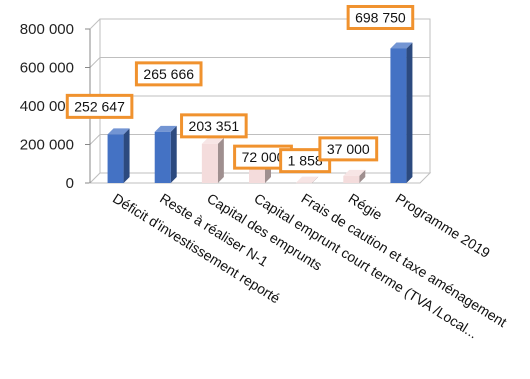 The image size is (530, 379). What do you see at coordinates (47, 106) in the screenshot?
I see `y-tick-label: 400 000` at bounding box center [47, 106].